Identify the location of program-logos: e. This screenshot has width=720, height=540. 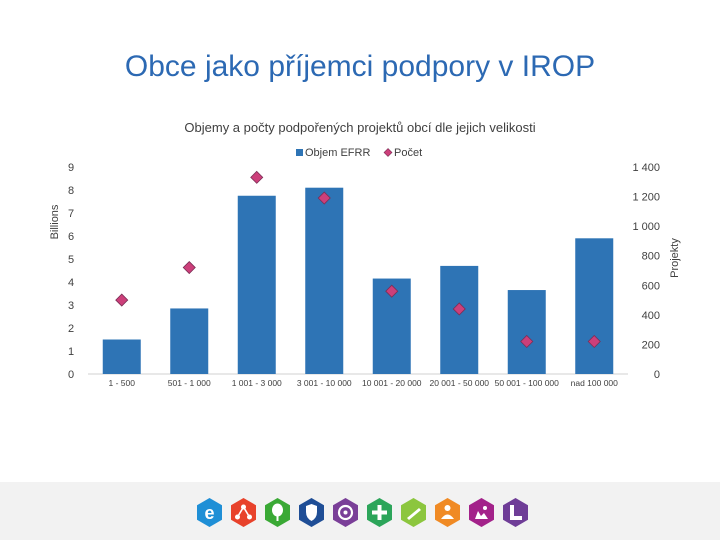
(362, 514).